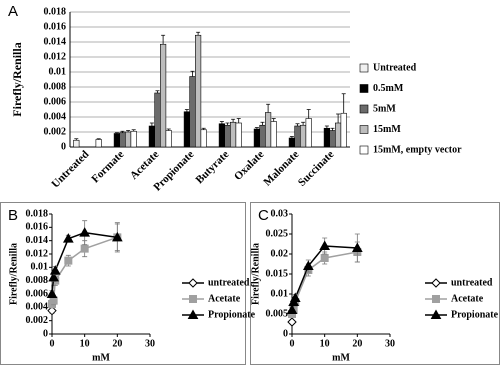  What do you see at coordinates (37, 293) in the screenshot?
I see `y-tick-label: 0.006` at bounding box center [37, 293].